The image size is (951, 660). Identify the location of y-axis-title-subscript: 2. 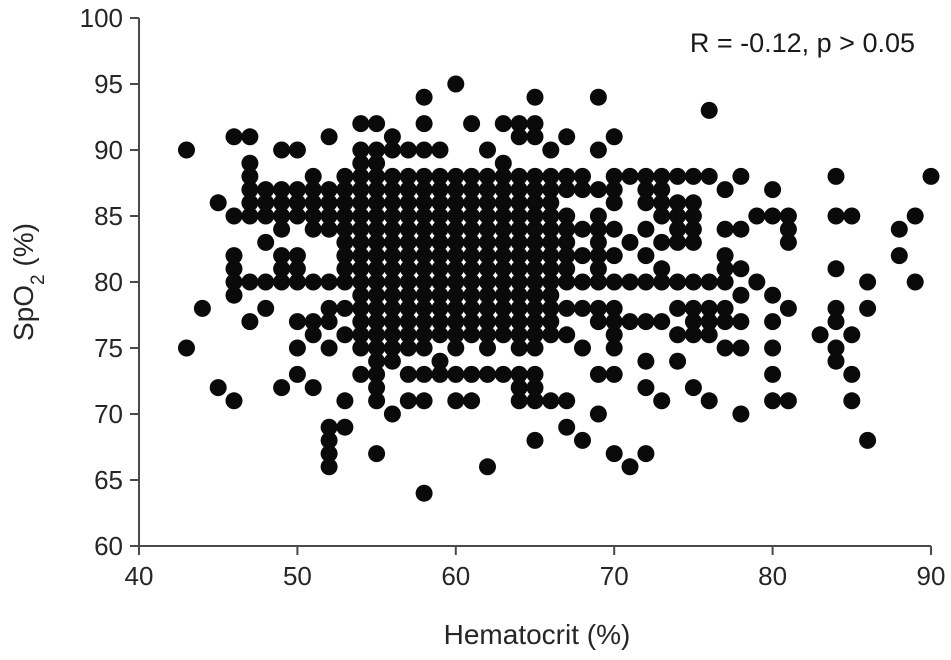
(38, 279).